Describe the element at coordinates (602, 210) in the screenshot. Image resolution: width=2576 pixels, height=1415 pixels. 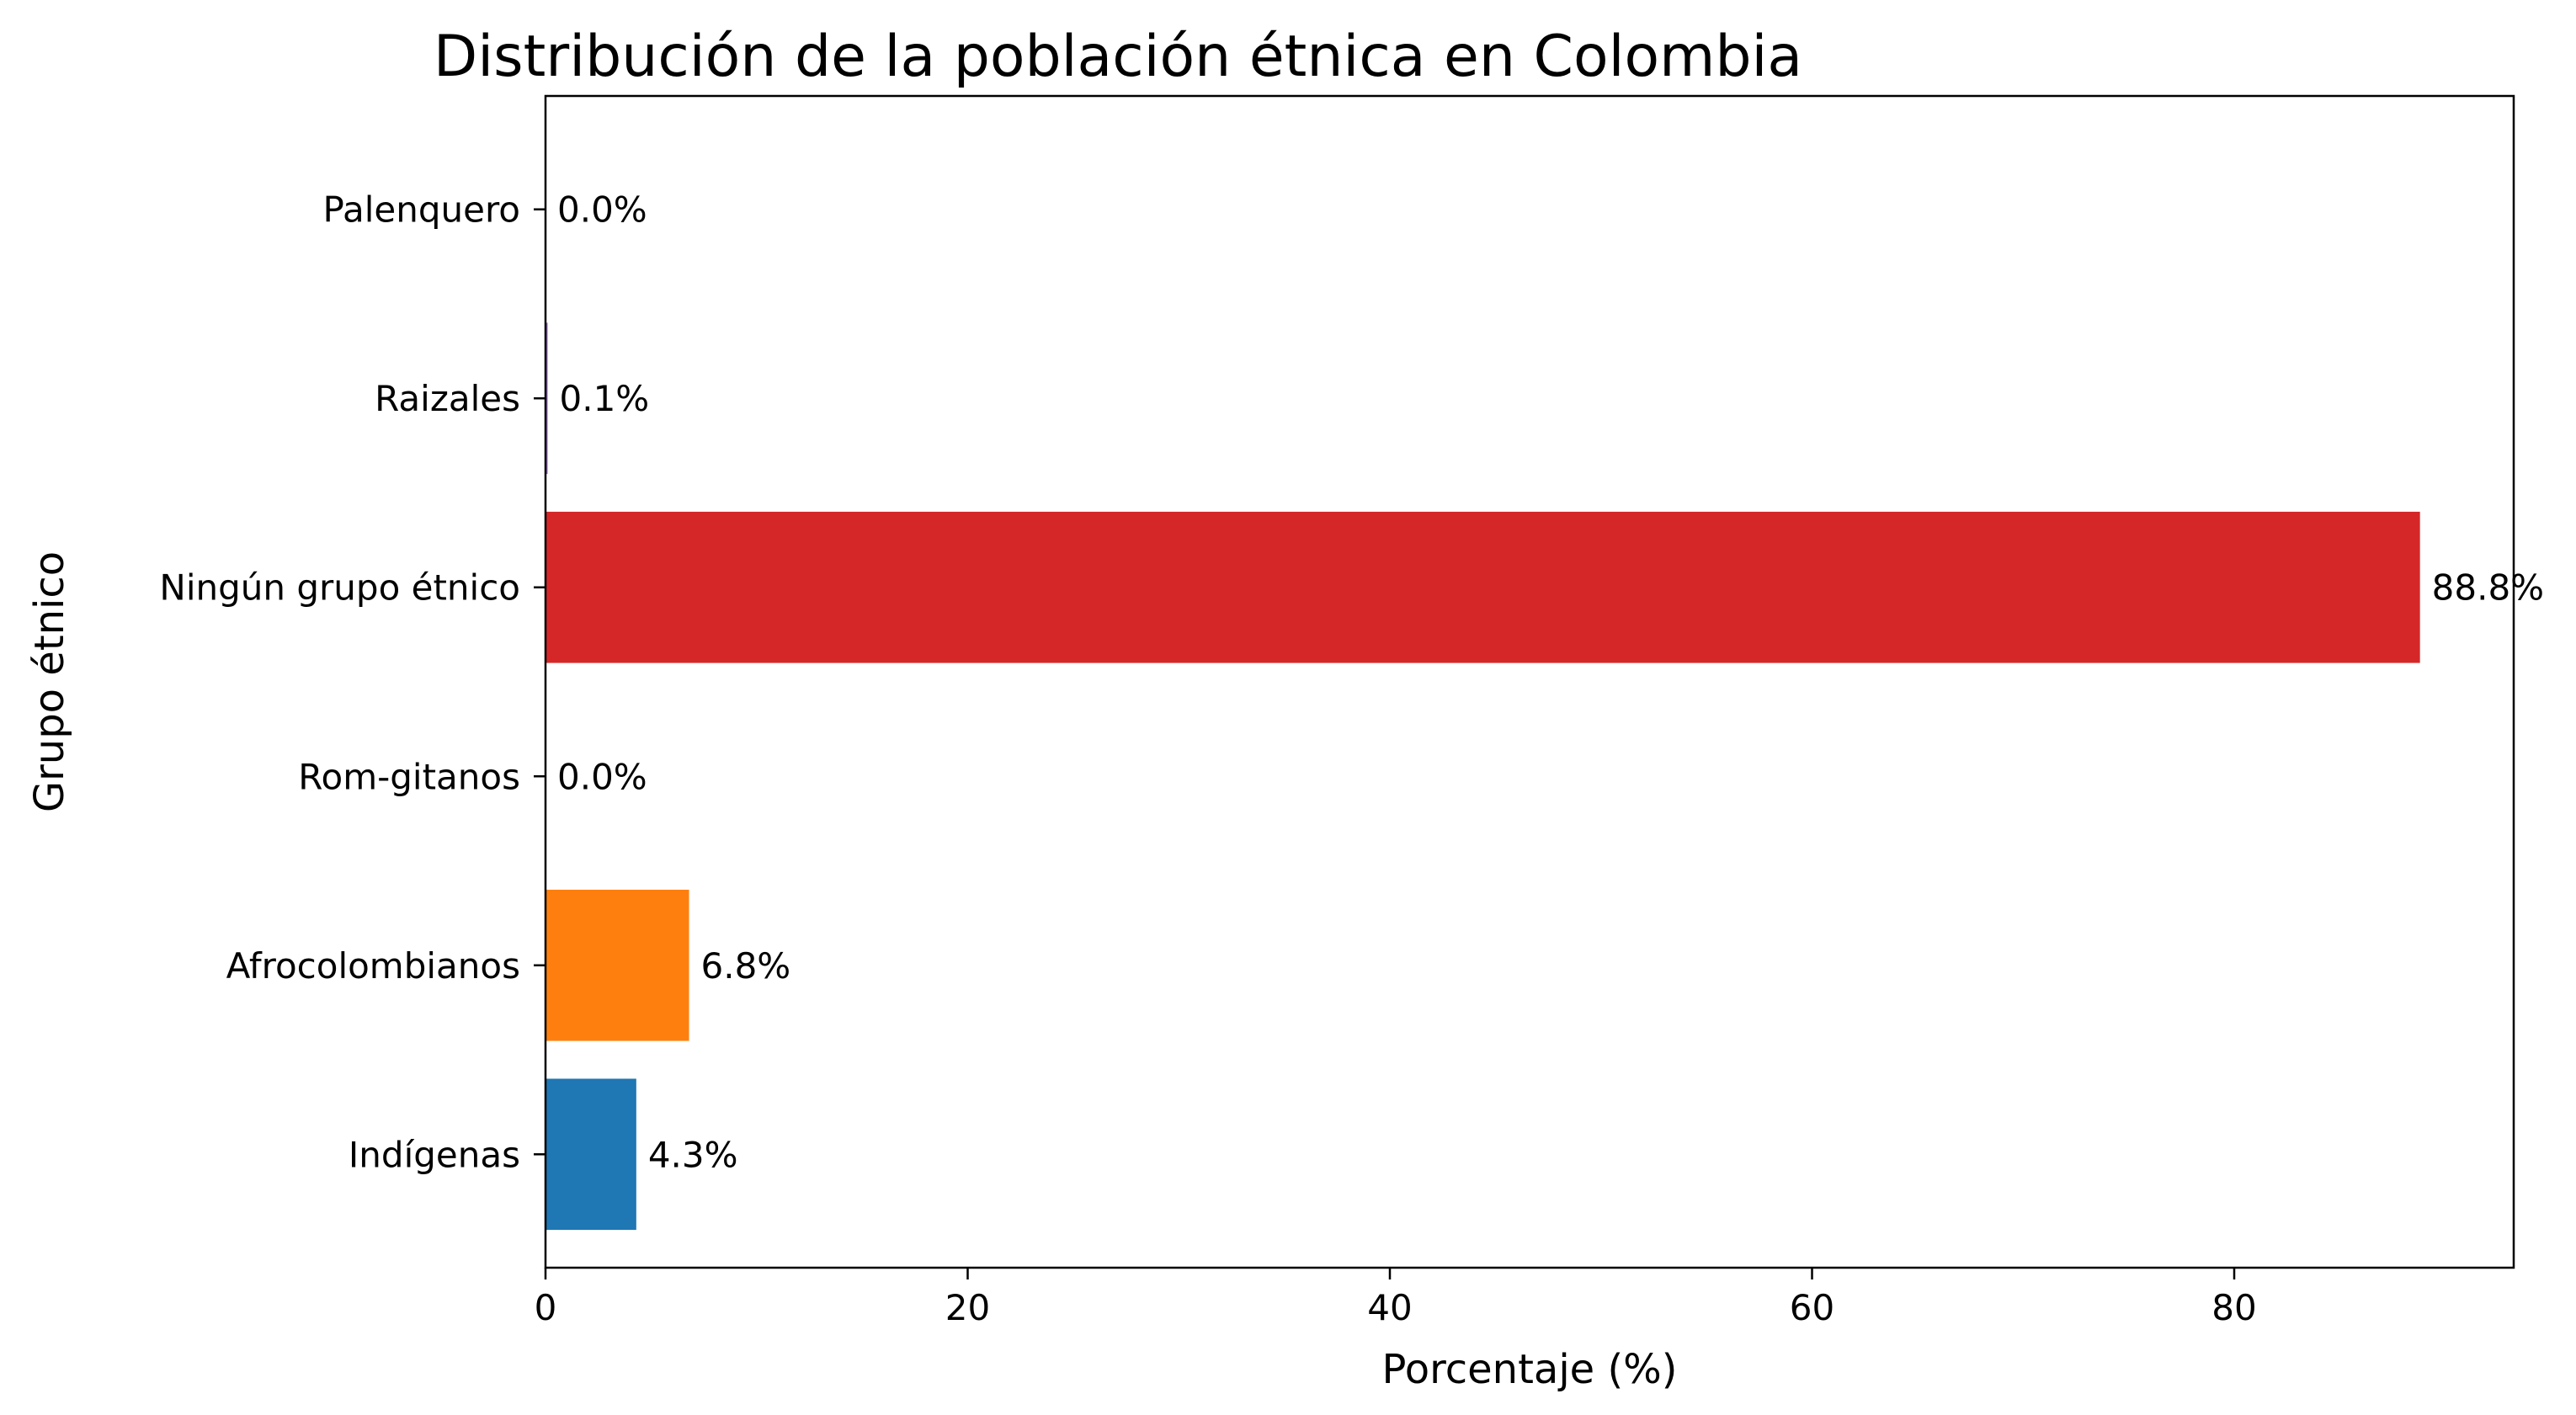
I see `data-label-palenquero: 0.0%` at that location.